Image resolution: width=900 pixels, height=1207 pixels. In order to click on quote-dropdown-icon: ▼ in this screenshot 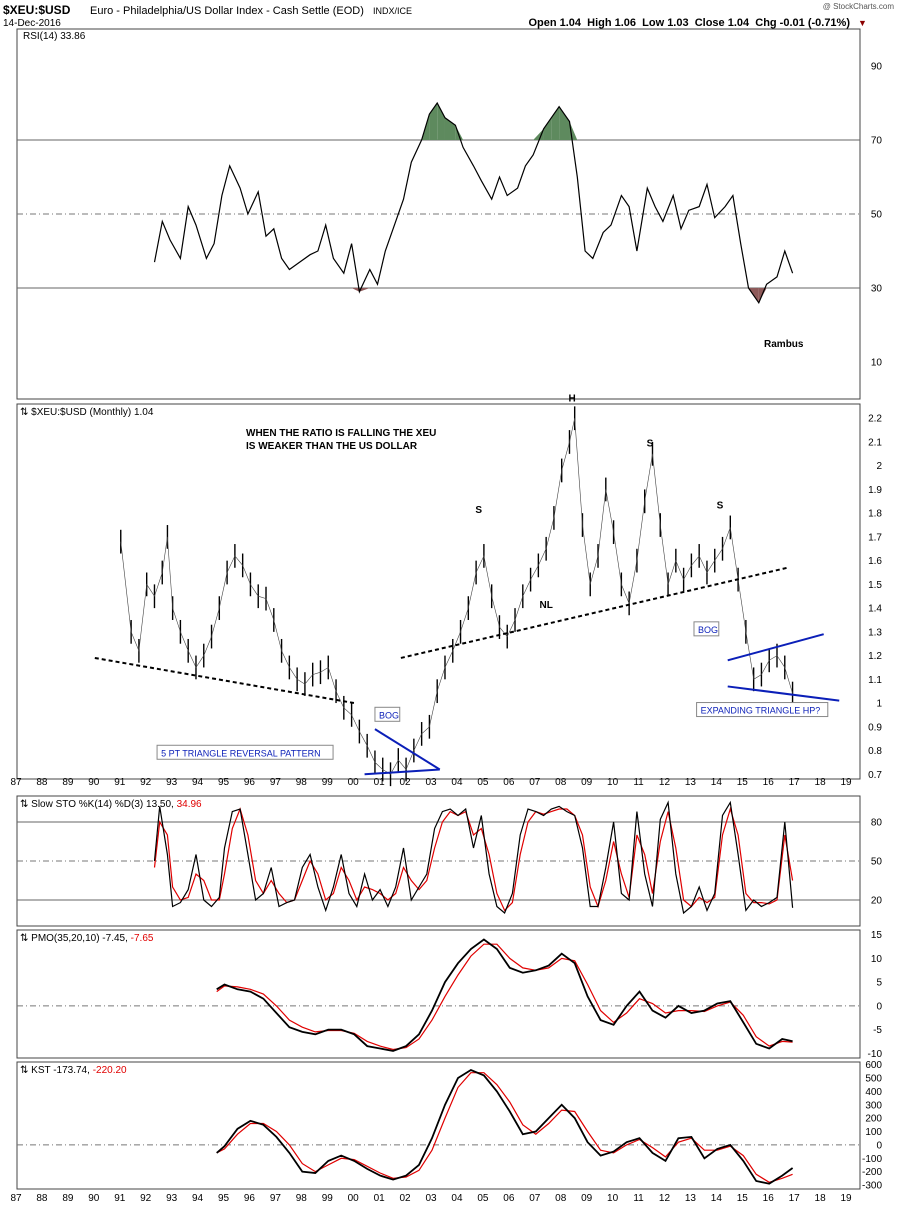, I will do `click(862, 23)`.